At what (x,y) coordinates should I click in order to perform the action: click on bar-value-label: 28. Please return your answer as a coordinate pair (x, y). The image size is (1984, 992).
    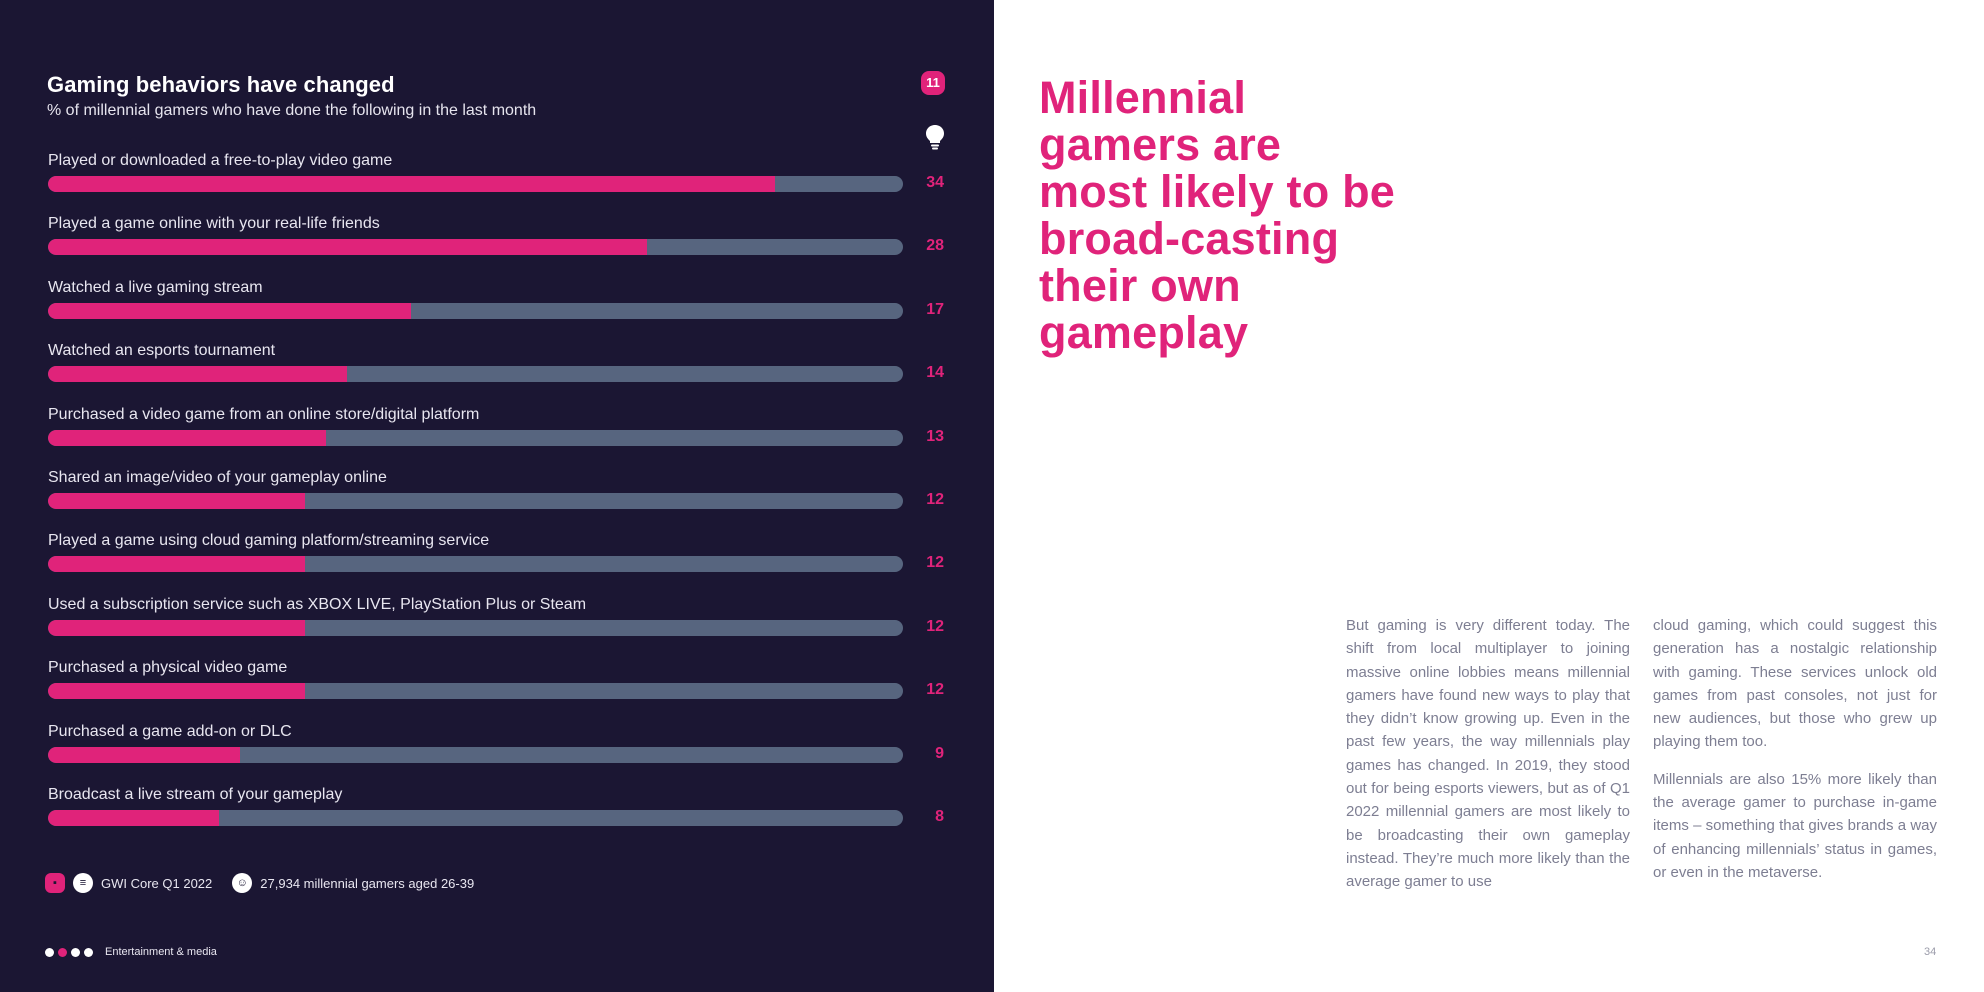
    Looking at the image, I should click on (935, 246).